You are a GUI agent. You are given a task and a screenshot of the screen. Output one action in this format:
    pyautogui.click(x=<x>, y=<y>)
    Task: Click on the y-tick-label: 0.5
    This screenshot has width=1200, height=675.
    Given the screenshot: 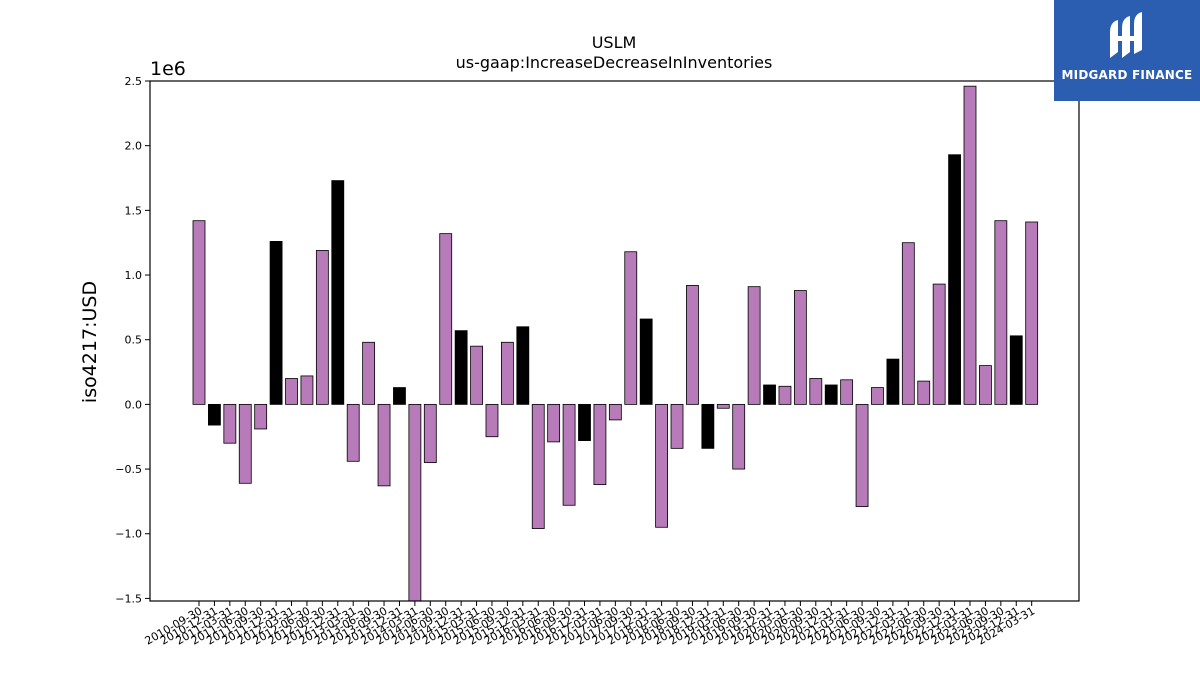 What is the action you would take?
    pyautogui.click(x=134, y=340)
    